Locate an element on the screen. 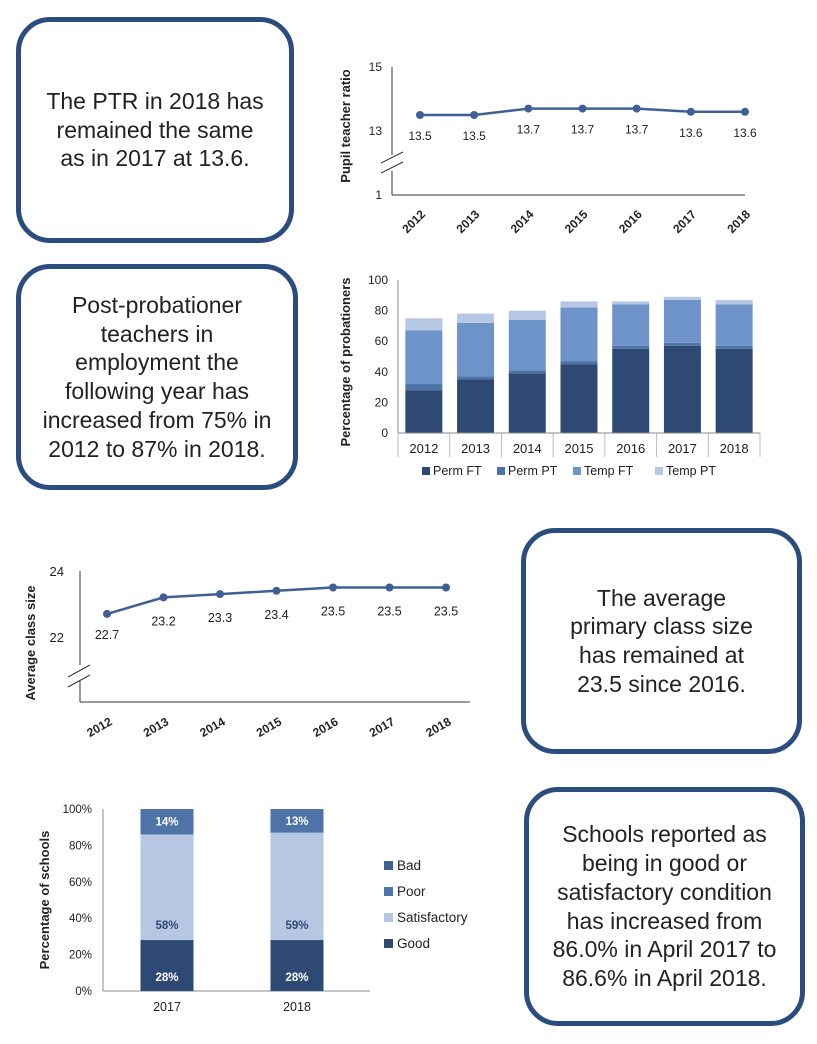 This screenshot has width=817, height=1044. data-label: 23.4 is located at coordinates (276, 615).